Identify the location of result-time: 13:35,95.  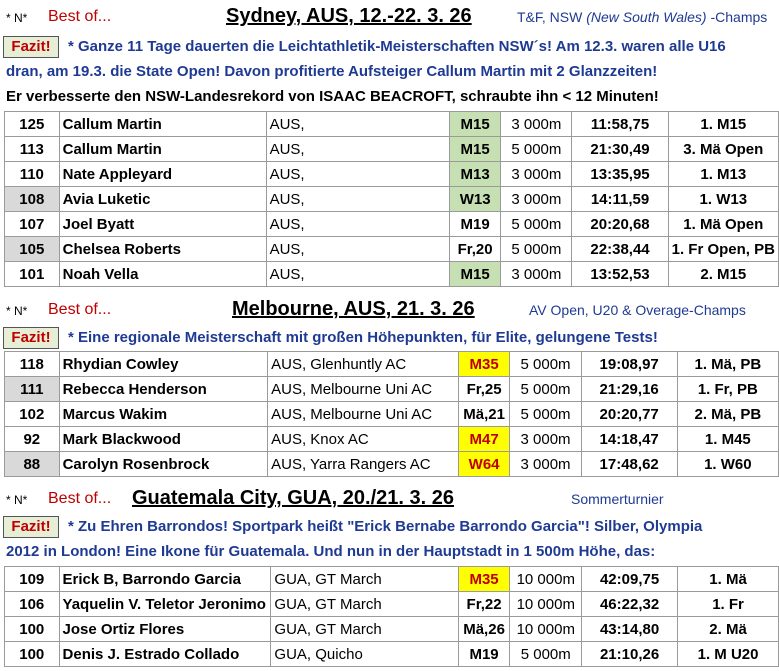
(620, 174).